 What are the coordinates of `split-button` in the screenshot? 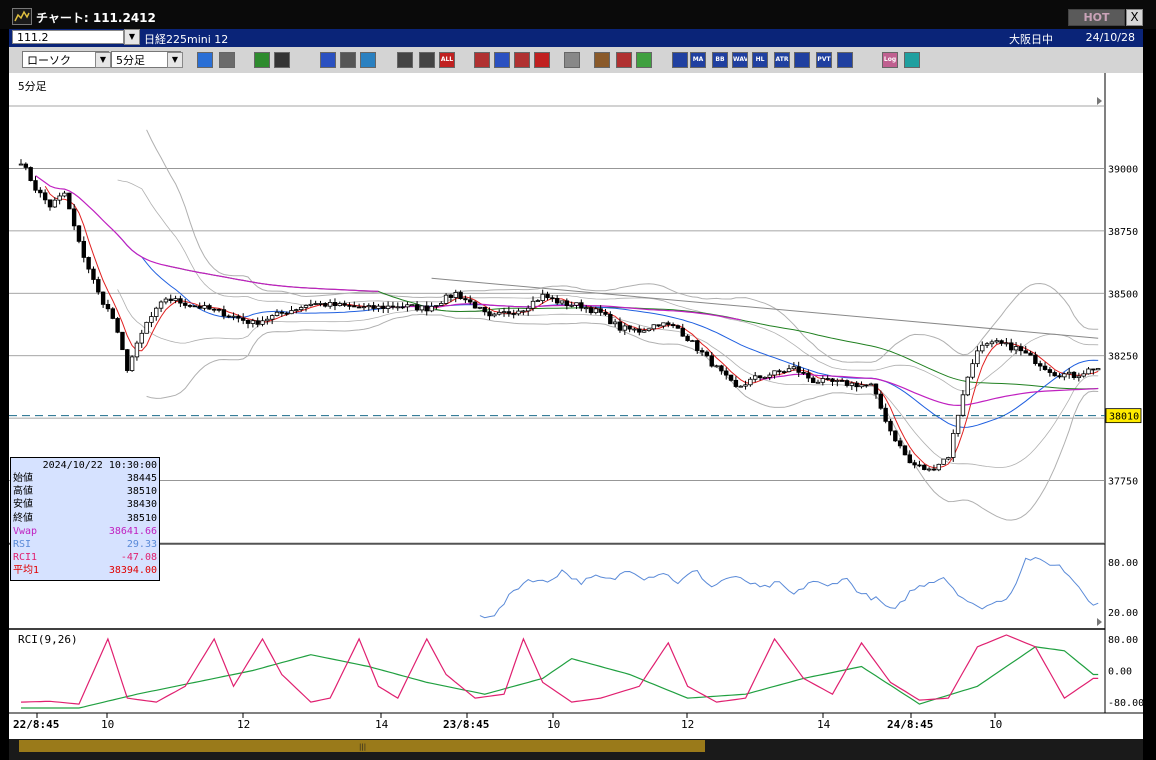 It's located at (227, 60).